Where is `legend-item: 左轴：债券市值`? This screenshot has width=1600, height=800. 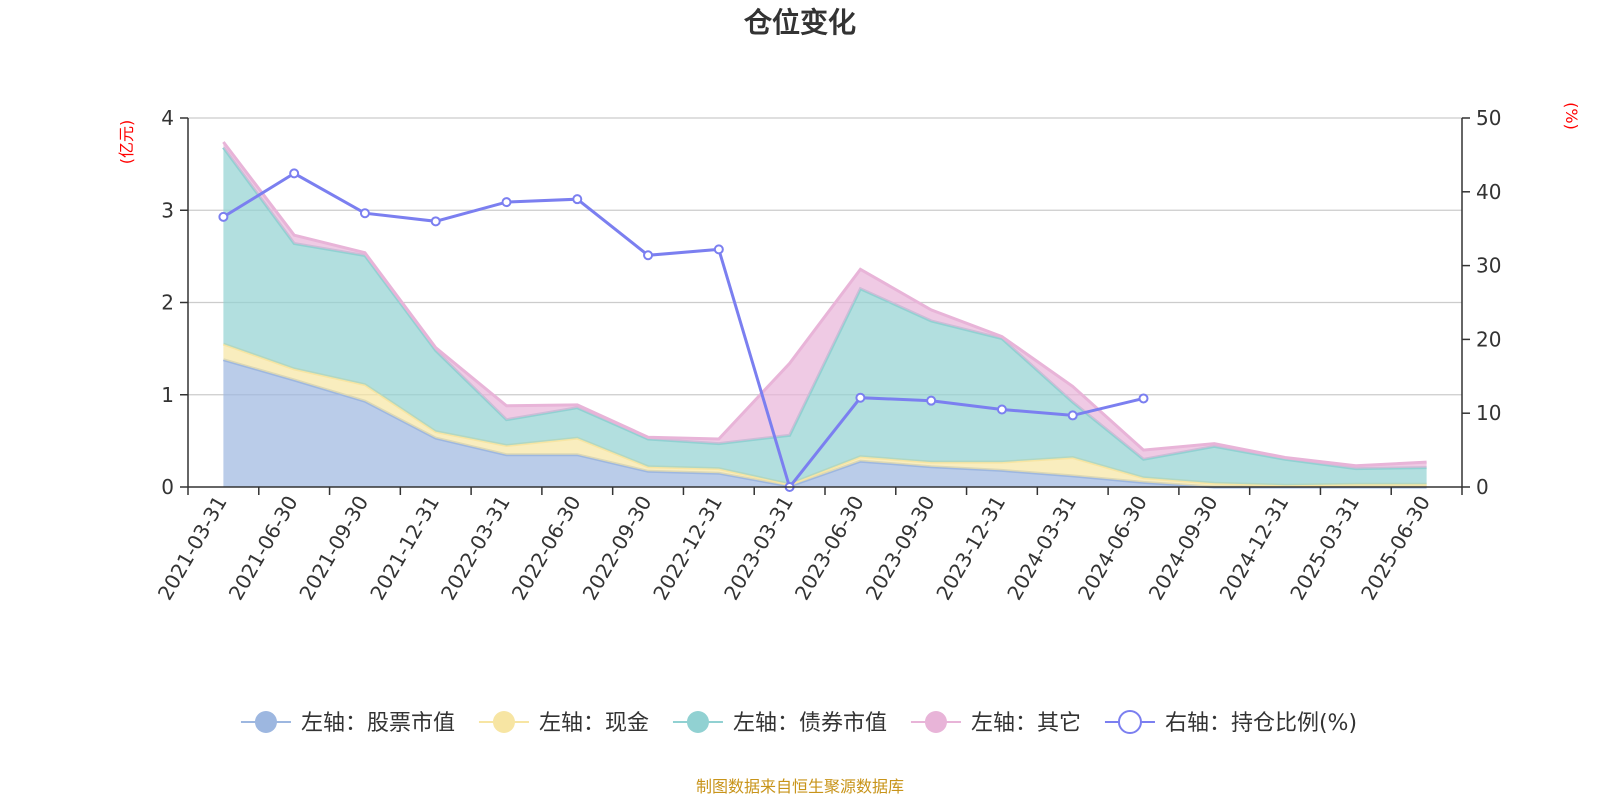 legend-item: 左轴：债券市值 is located at coordinates (779, 723).